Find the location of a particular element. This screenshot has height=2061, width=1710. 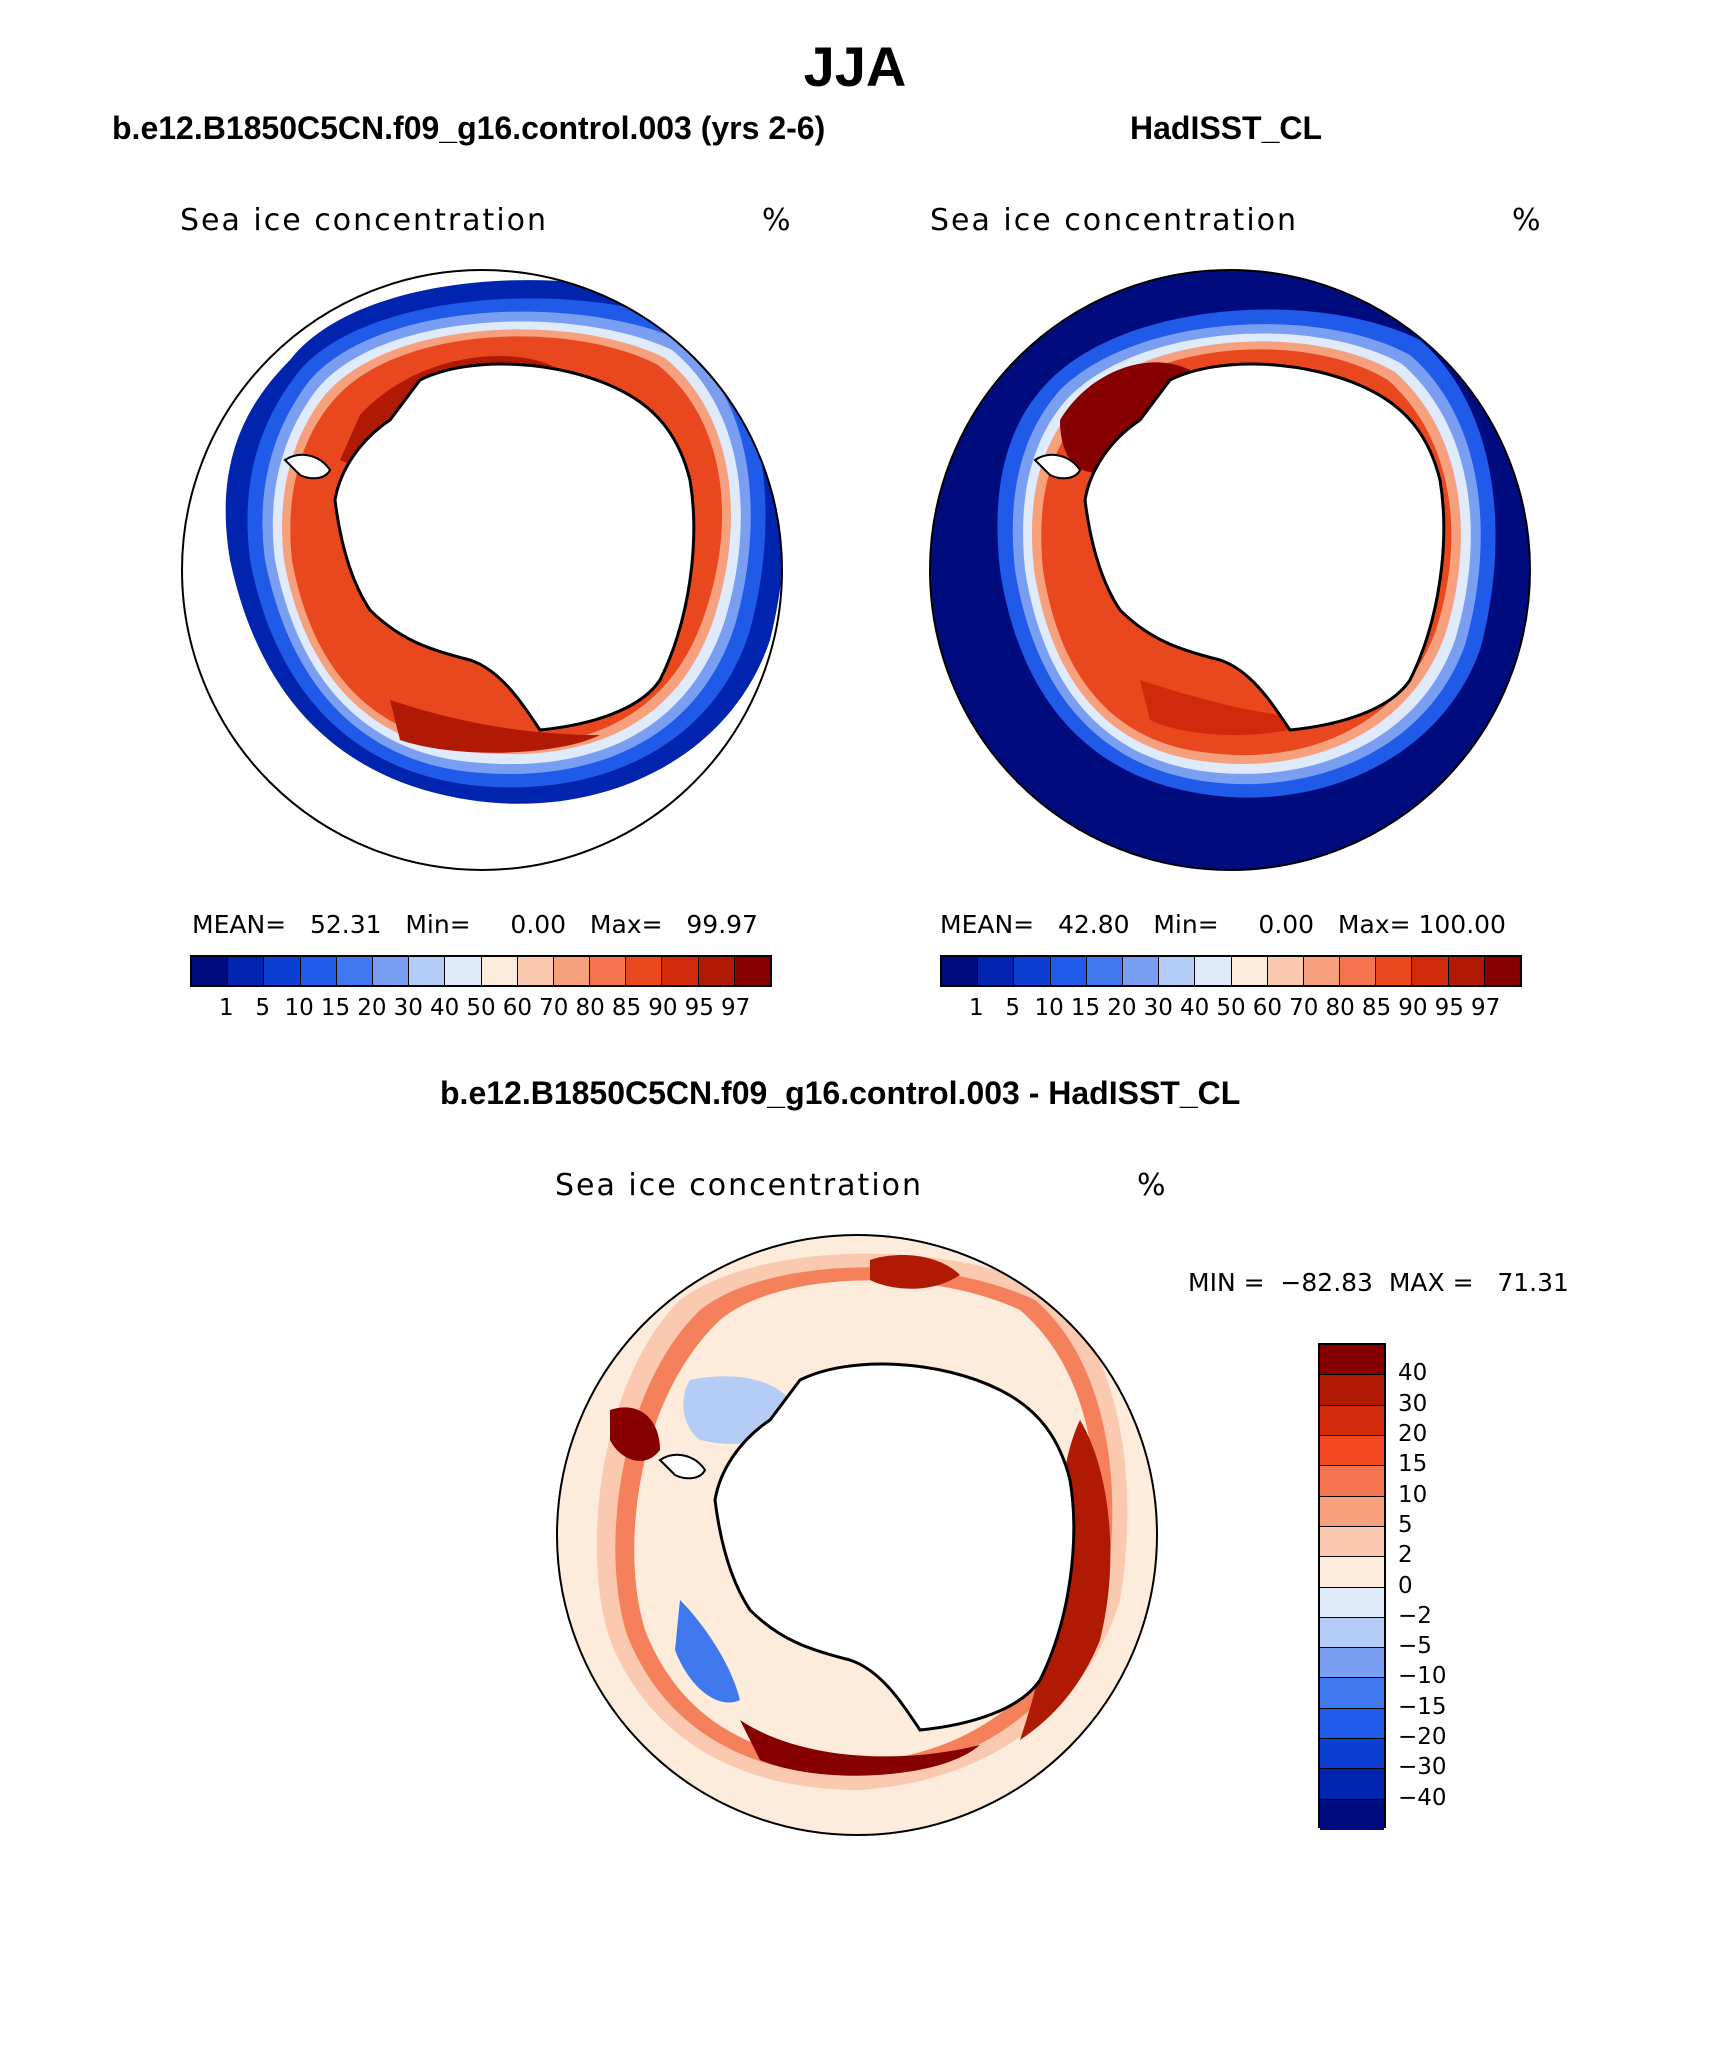

model-colorbar-tick-label: 20 is located at coordinates (372, 1008).